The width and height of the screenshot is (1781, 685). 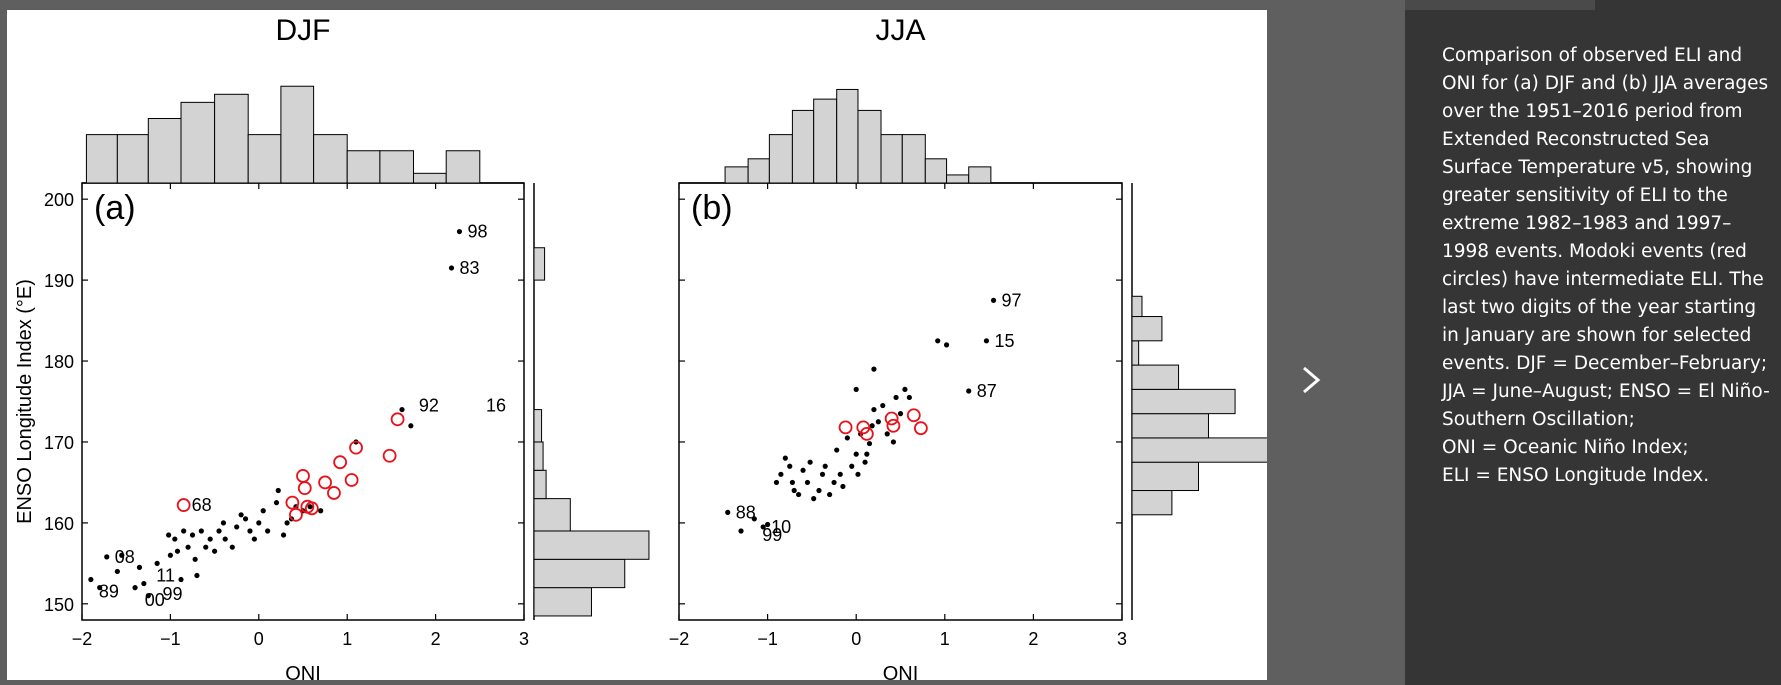 I want to click on event-year-label: 16, so click(x=496, y=406).